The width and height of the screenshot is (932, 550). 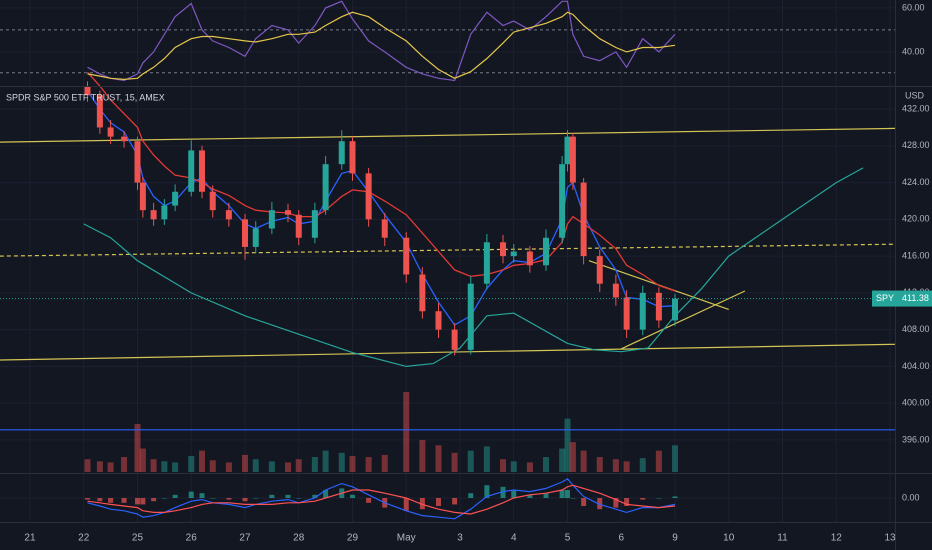 What do you see at coordinates (84, 538) in the screenshot?
I see `x-tick-label: 22` at bounding box center [84, 538].